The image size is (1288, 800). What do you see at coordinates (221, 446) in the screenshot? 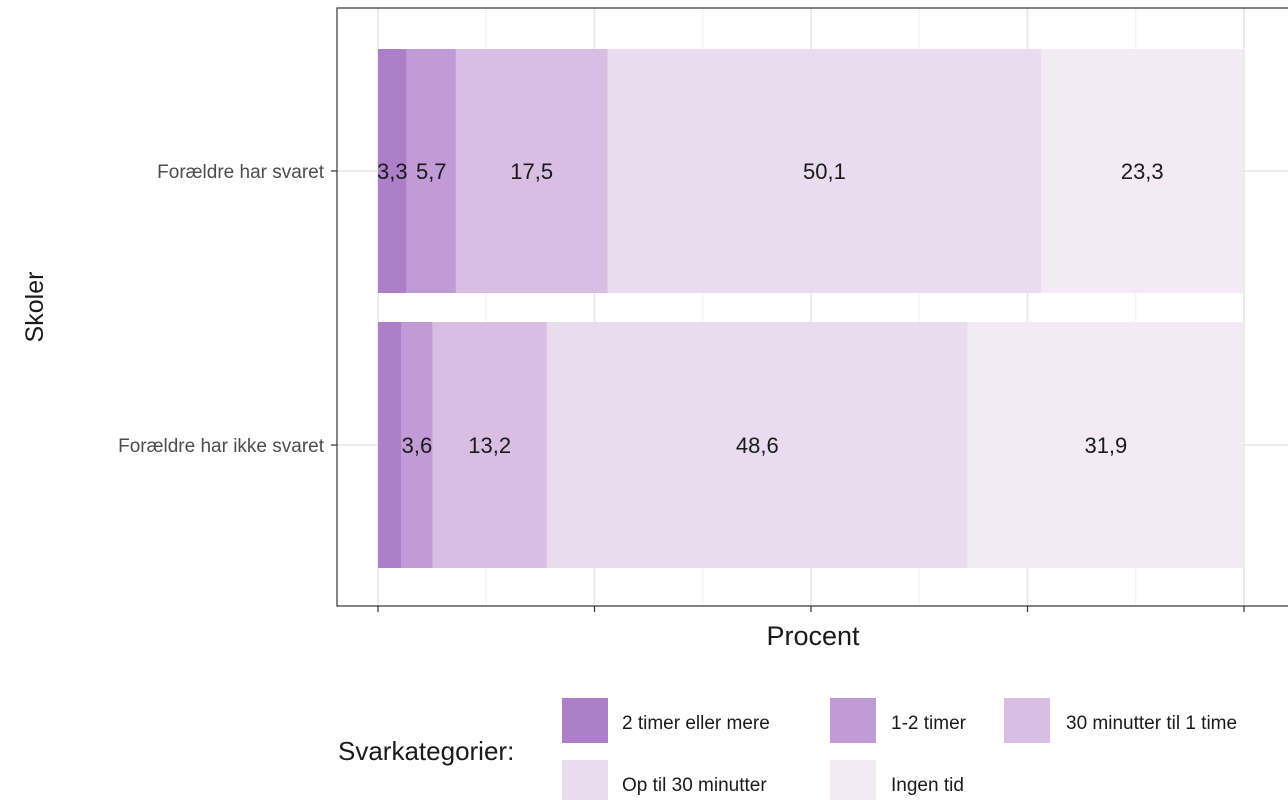
I see `y-tick-label: Forældre har ikke svaret` at bounding box center [221, 446].